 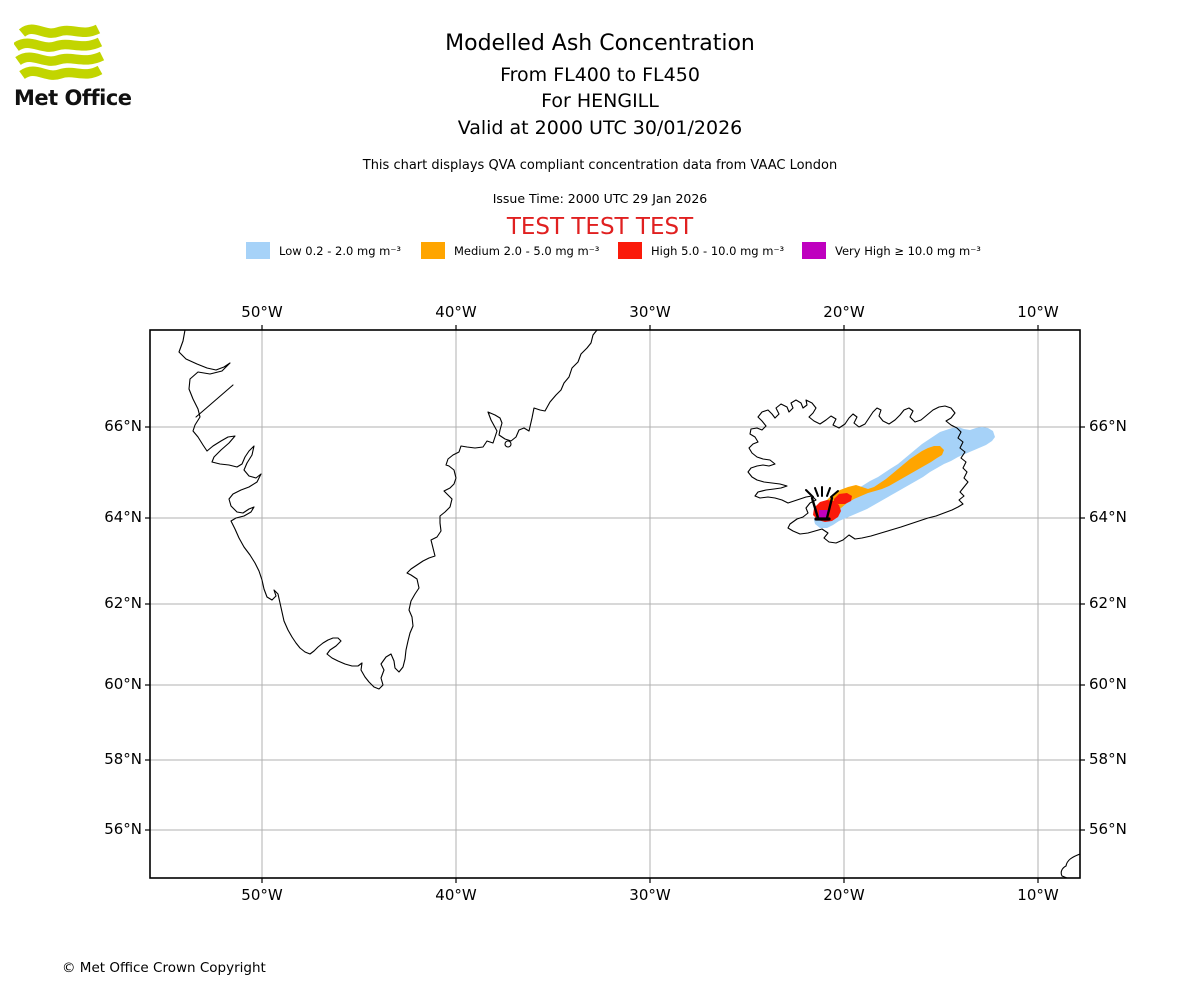 What do you see at coordinates (844, 895) in the screenshot?
I see `lon-label-bottom-20w: 20°W` at bounding box center [844, 895].